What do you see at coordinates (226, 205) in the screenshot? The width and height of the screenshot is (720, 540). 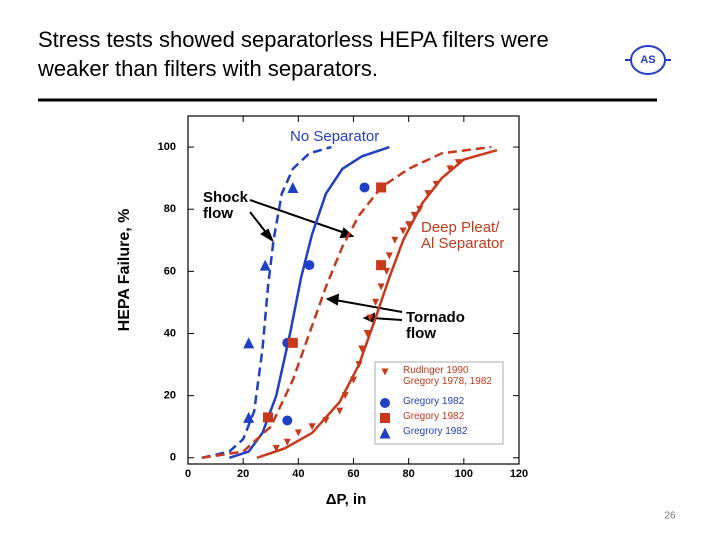 I see `annotation: Shock flow` at bounding box center [226, 205].